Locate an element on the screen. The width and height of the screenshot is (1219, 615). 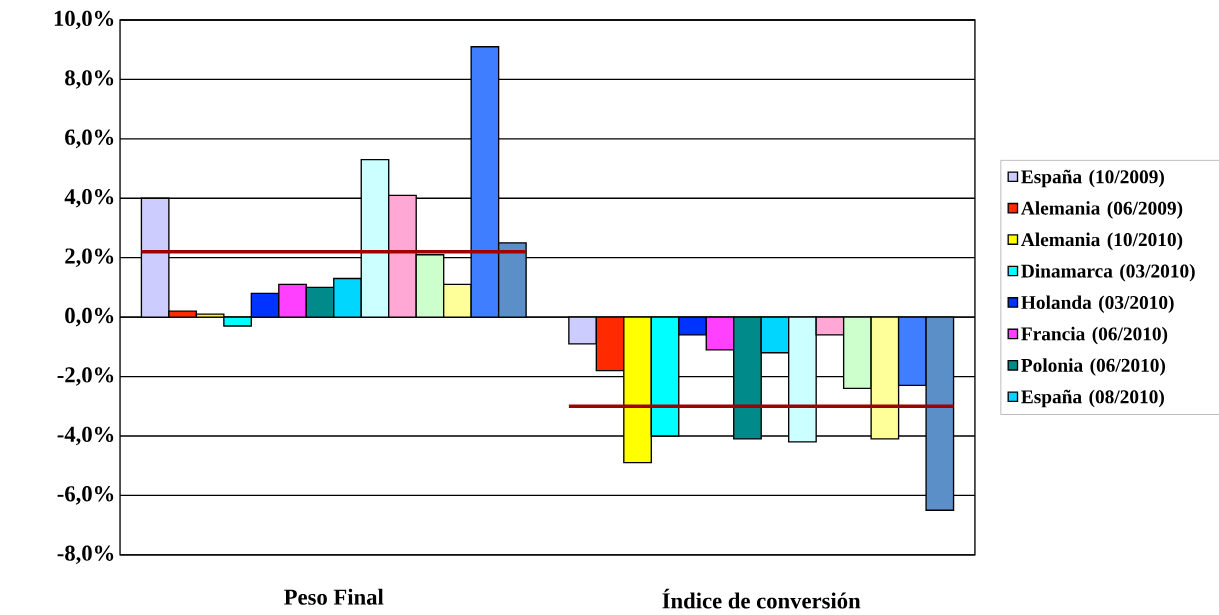
y-tick-label: -8,0% is located at coordinates (85, 555).